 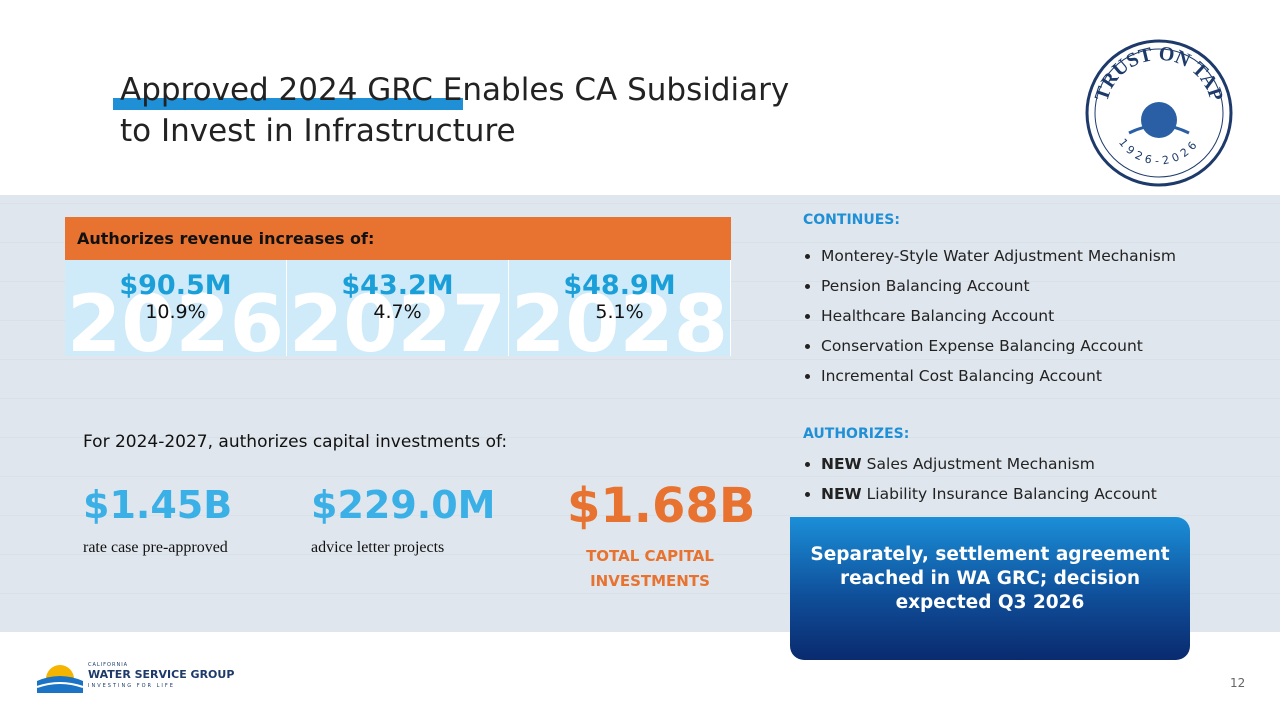 What do you see at coordinates (851, 220) in the screenshot?
I see `section-heading: CONTINUES:` at bounding box center [851, 220].